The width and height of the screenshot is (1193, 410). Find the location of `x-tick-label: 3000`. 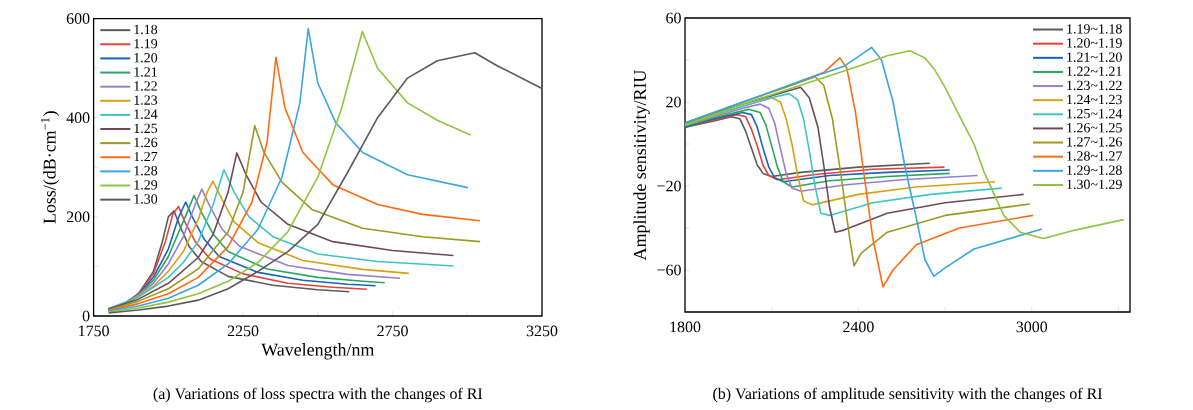

x-tick-label: 3000 is located at coordinates (1032, 327).